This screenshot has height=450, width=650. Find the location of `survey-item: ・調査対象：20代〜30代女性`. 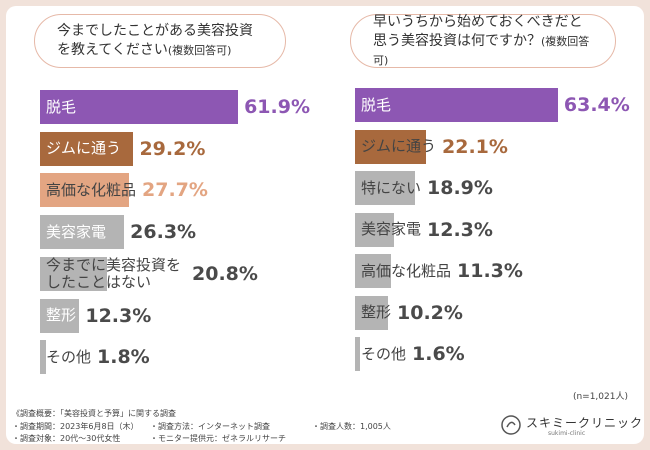

survey-item: ・調査対象：20代〜30代女性 is located at coordinates (66, 438).